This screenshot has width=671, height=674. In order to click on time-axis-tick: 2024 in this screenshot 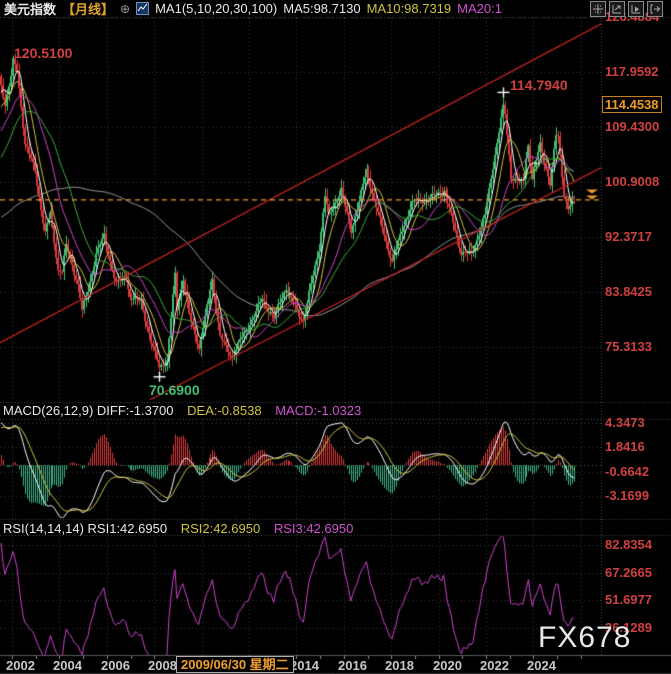, I will do `click(541, 665)`.